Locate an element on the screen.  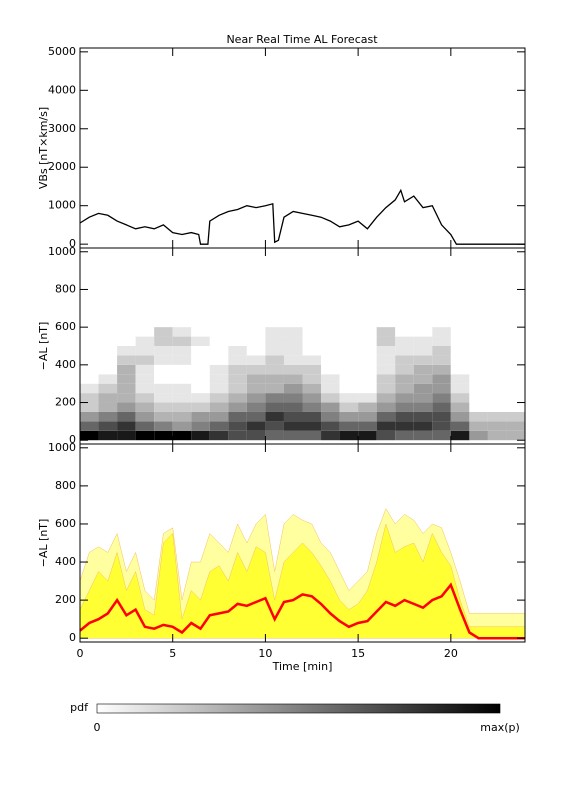
x-tick-label: 10 is located at coordinates (265, 653).